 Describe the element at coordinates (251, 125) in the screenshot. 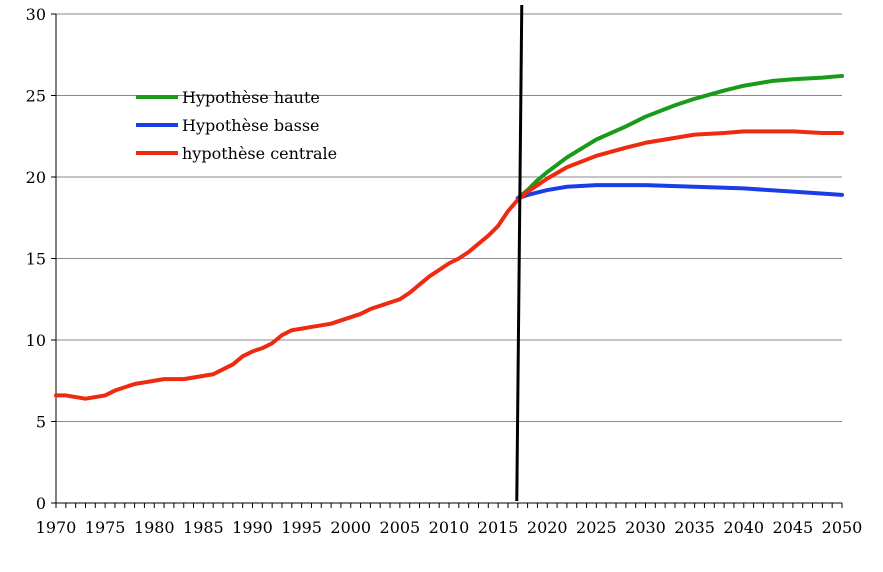

I see `legend-label: Hypothèse basse` at that location.